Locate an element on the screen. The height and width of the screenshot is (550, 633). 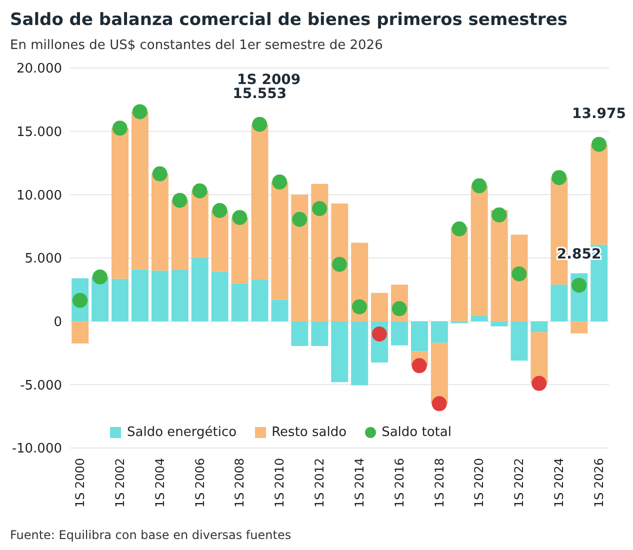
x-tick-label: 1S 2002 is located at coordinates (119, 483).